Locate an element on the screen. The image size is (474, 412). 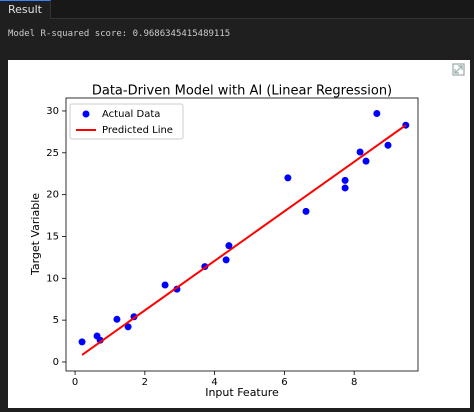
y-tick-label: 20 is located at coordinates (52, 195).